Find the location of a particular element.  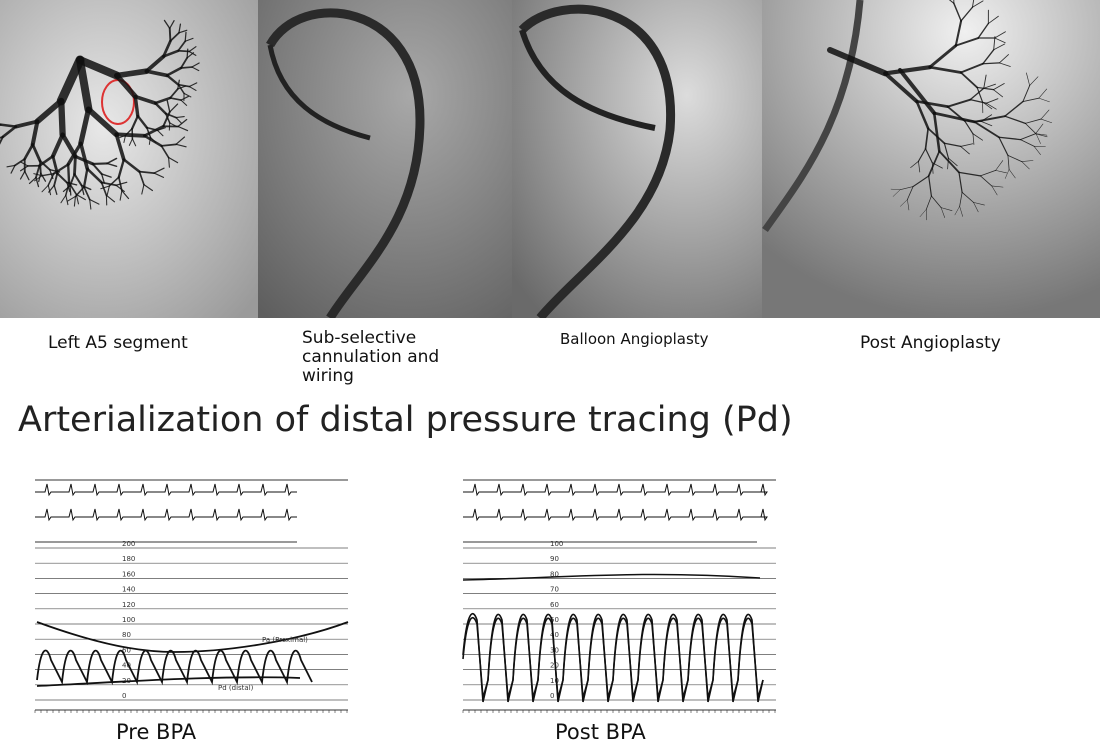

scale-label: 80 is located at coordinates (126, 635).